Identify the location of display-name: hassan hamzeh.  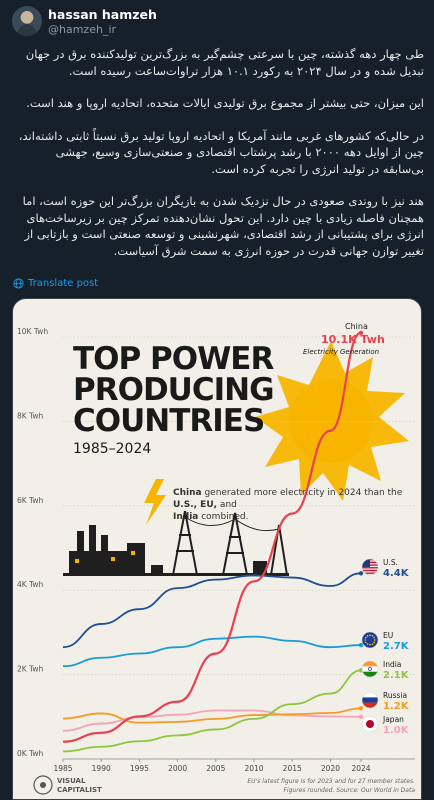
(102, 14).